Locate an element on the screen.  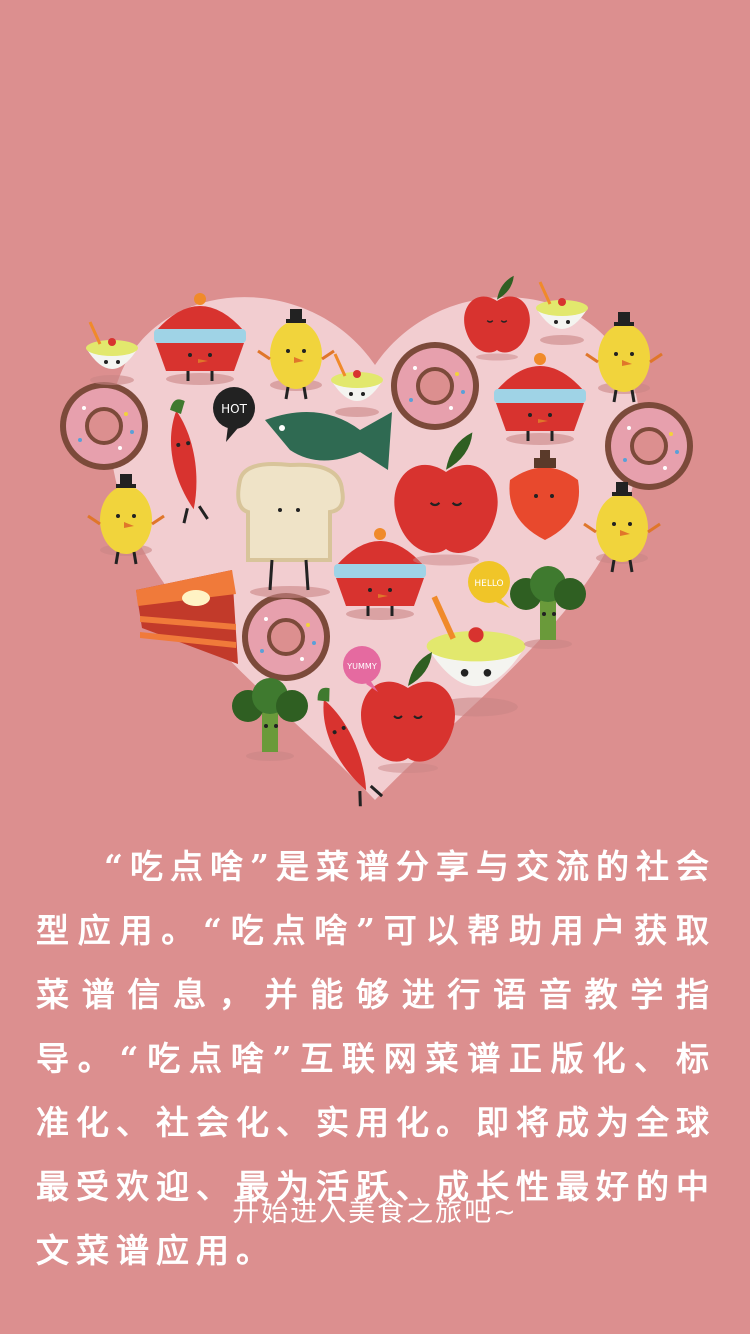
hello-speech-bubble: HELLO is located at coordinates (489, 584).